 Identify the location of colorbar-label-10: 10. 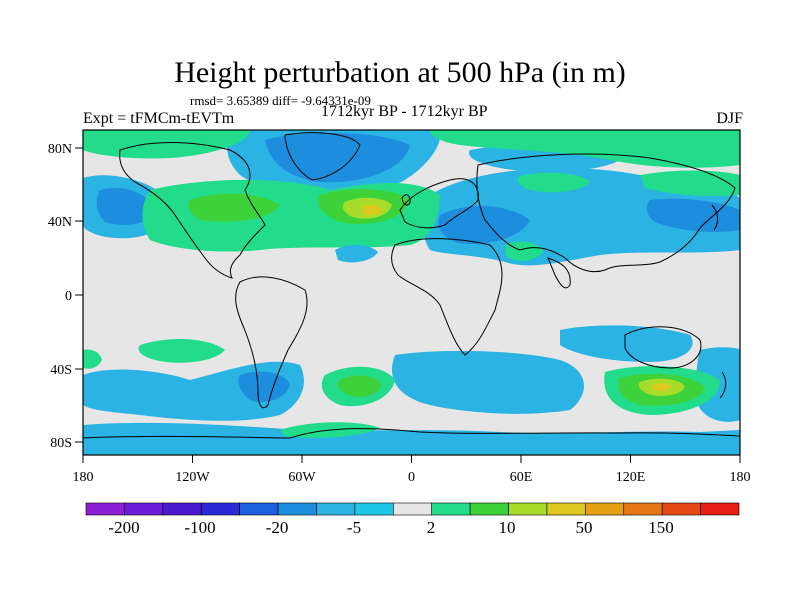
(507, 527).